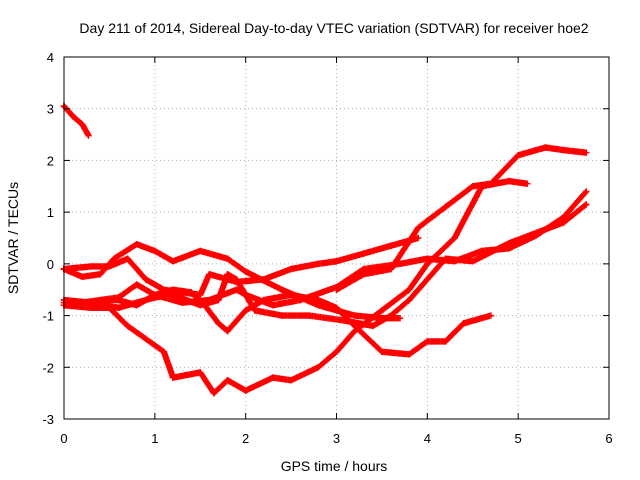 This screenshot has height=480, width=640. What do you see at coordinates (63, 438) in the screenshot?
I see `x-tick-label: 0` at bounding box center [63, 438].